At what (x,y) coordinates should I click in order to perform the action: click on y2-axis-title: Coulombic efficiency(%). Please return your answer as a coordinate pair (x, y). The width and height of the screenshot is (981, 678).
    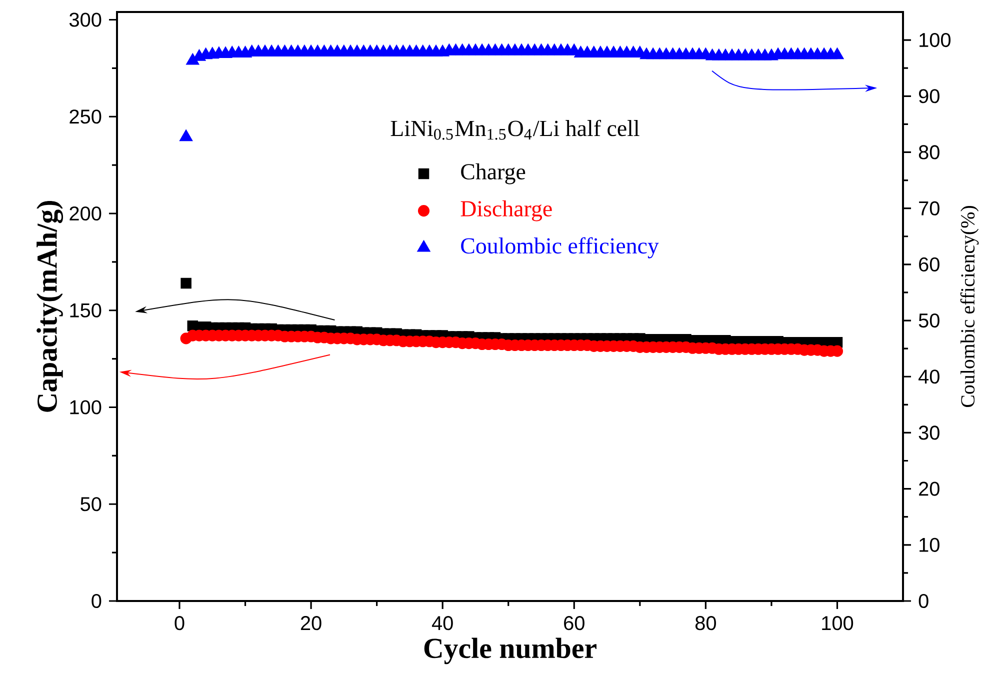
    Looking at the image, I should click on (969, 307).